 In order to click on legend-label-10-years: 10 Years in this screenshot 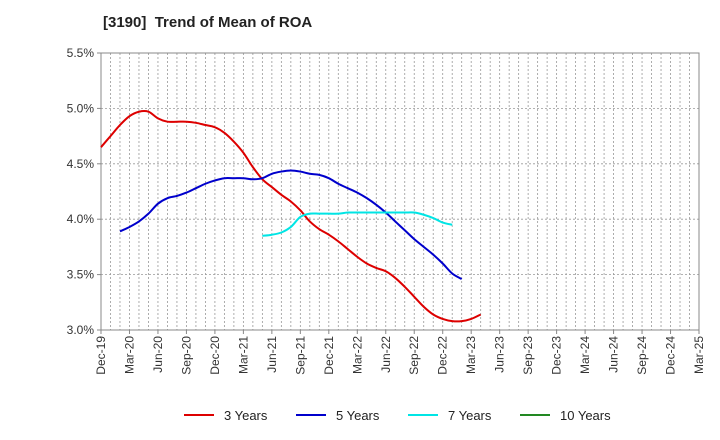, I will do `click(585, 415)`.